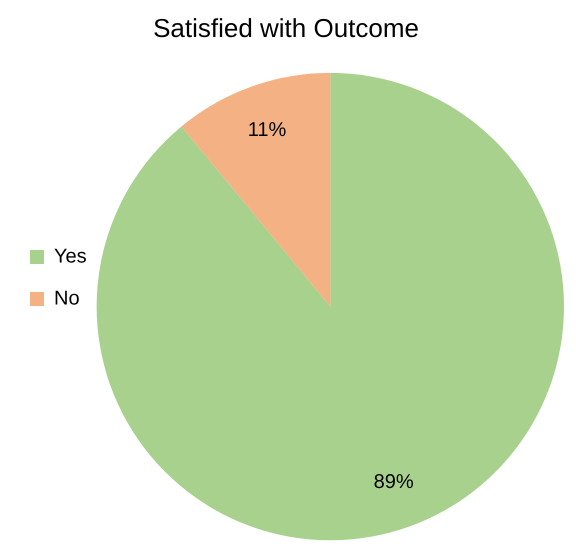 This screenshot has width=576, height=560. Describe the element at coordinates (394, 482) in the screenshot. I see `data-label: 89%` at that location.